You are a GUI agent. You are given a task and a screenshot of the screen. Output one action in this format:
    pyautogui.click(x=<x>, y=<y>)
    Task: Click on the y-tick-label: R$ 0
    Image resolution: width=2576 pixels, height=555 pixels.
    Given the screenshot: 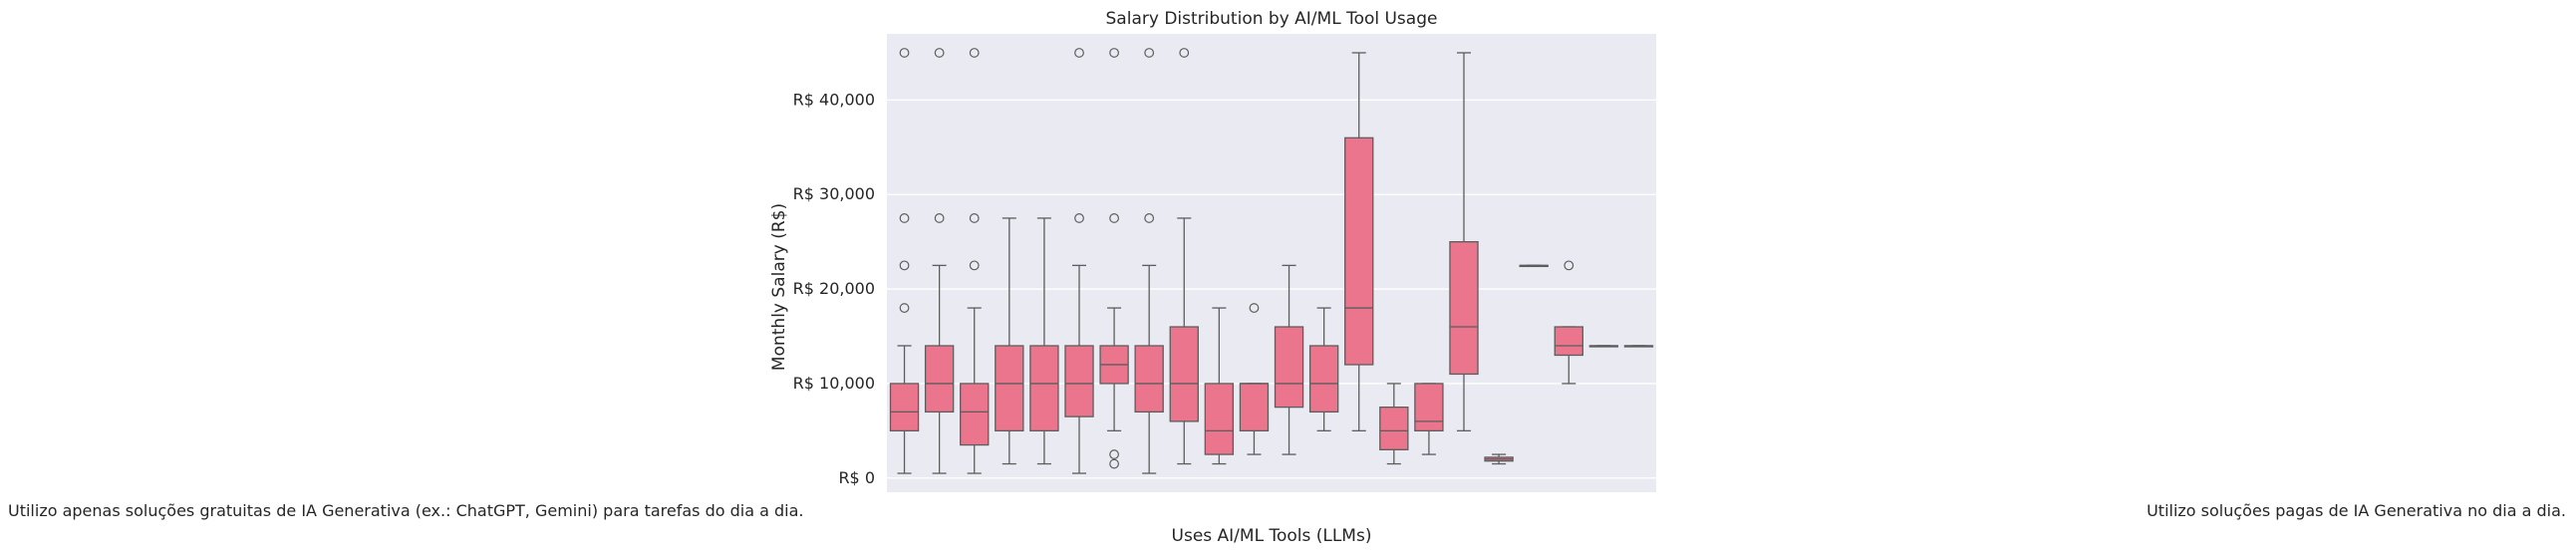 What is the action you would take?
    pyautogui.click(x=856, y=477)
    